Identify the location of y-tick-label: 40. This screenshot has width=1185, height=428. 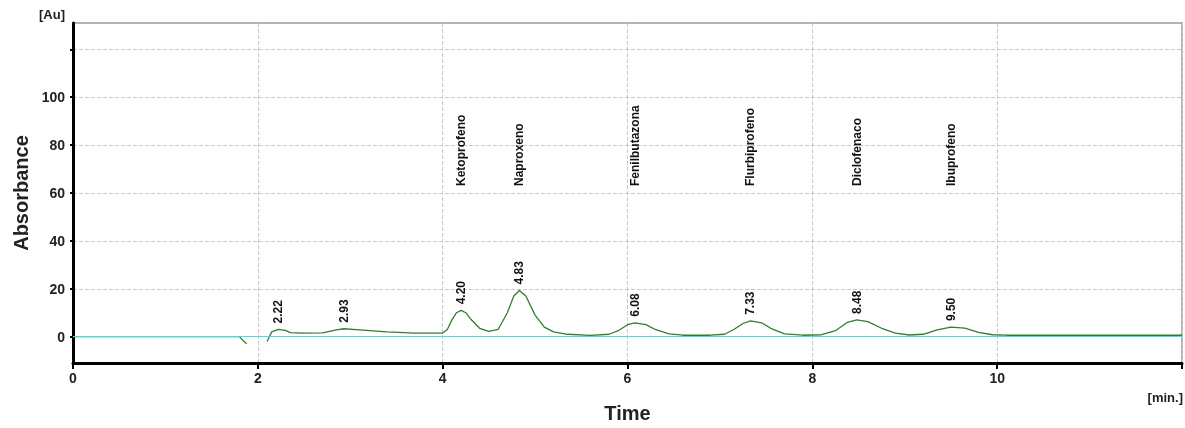
(57, 240).